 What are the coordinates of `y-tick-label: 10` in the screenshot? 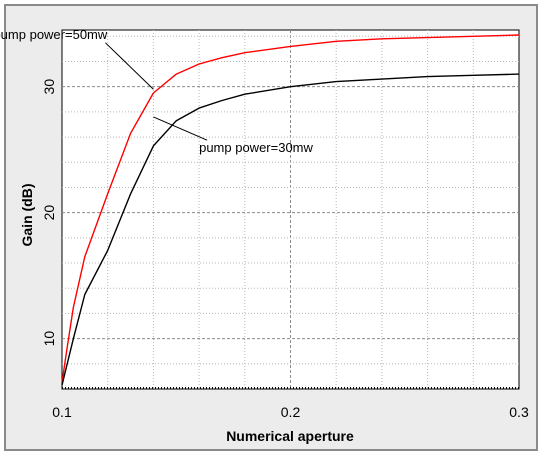 It's located at (49, 339).